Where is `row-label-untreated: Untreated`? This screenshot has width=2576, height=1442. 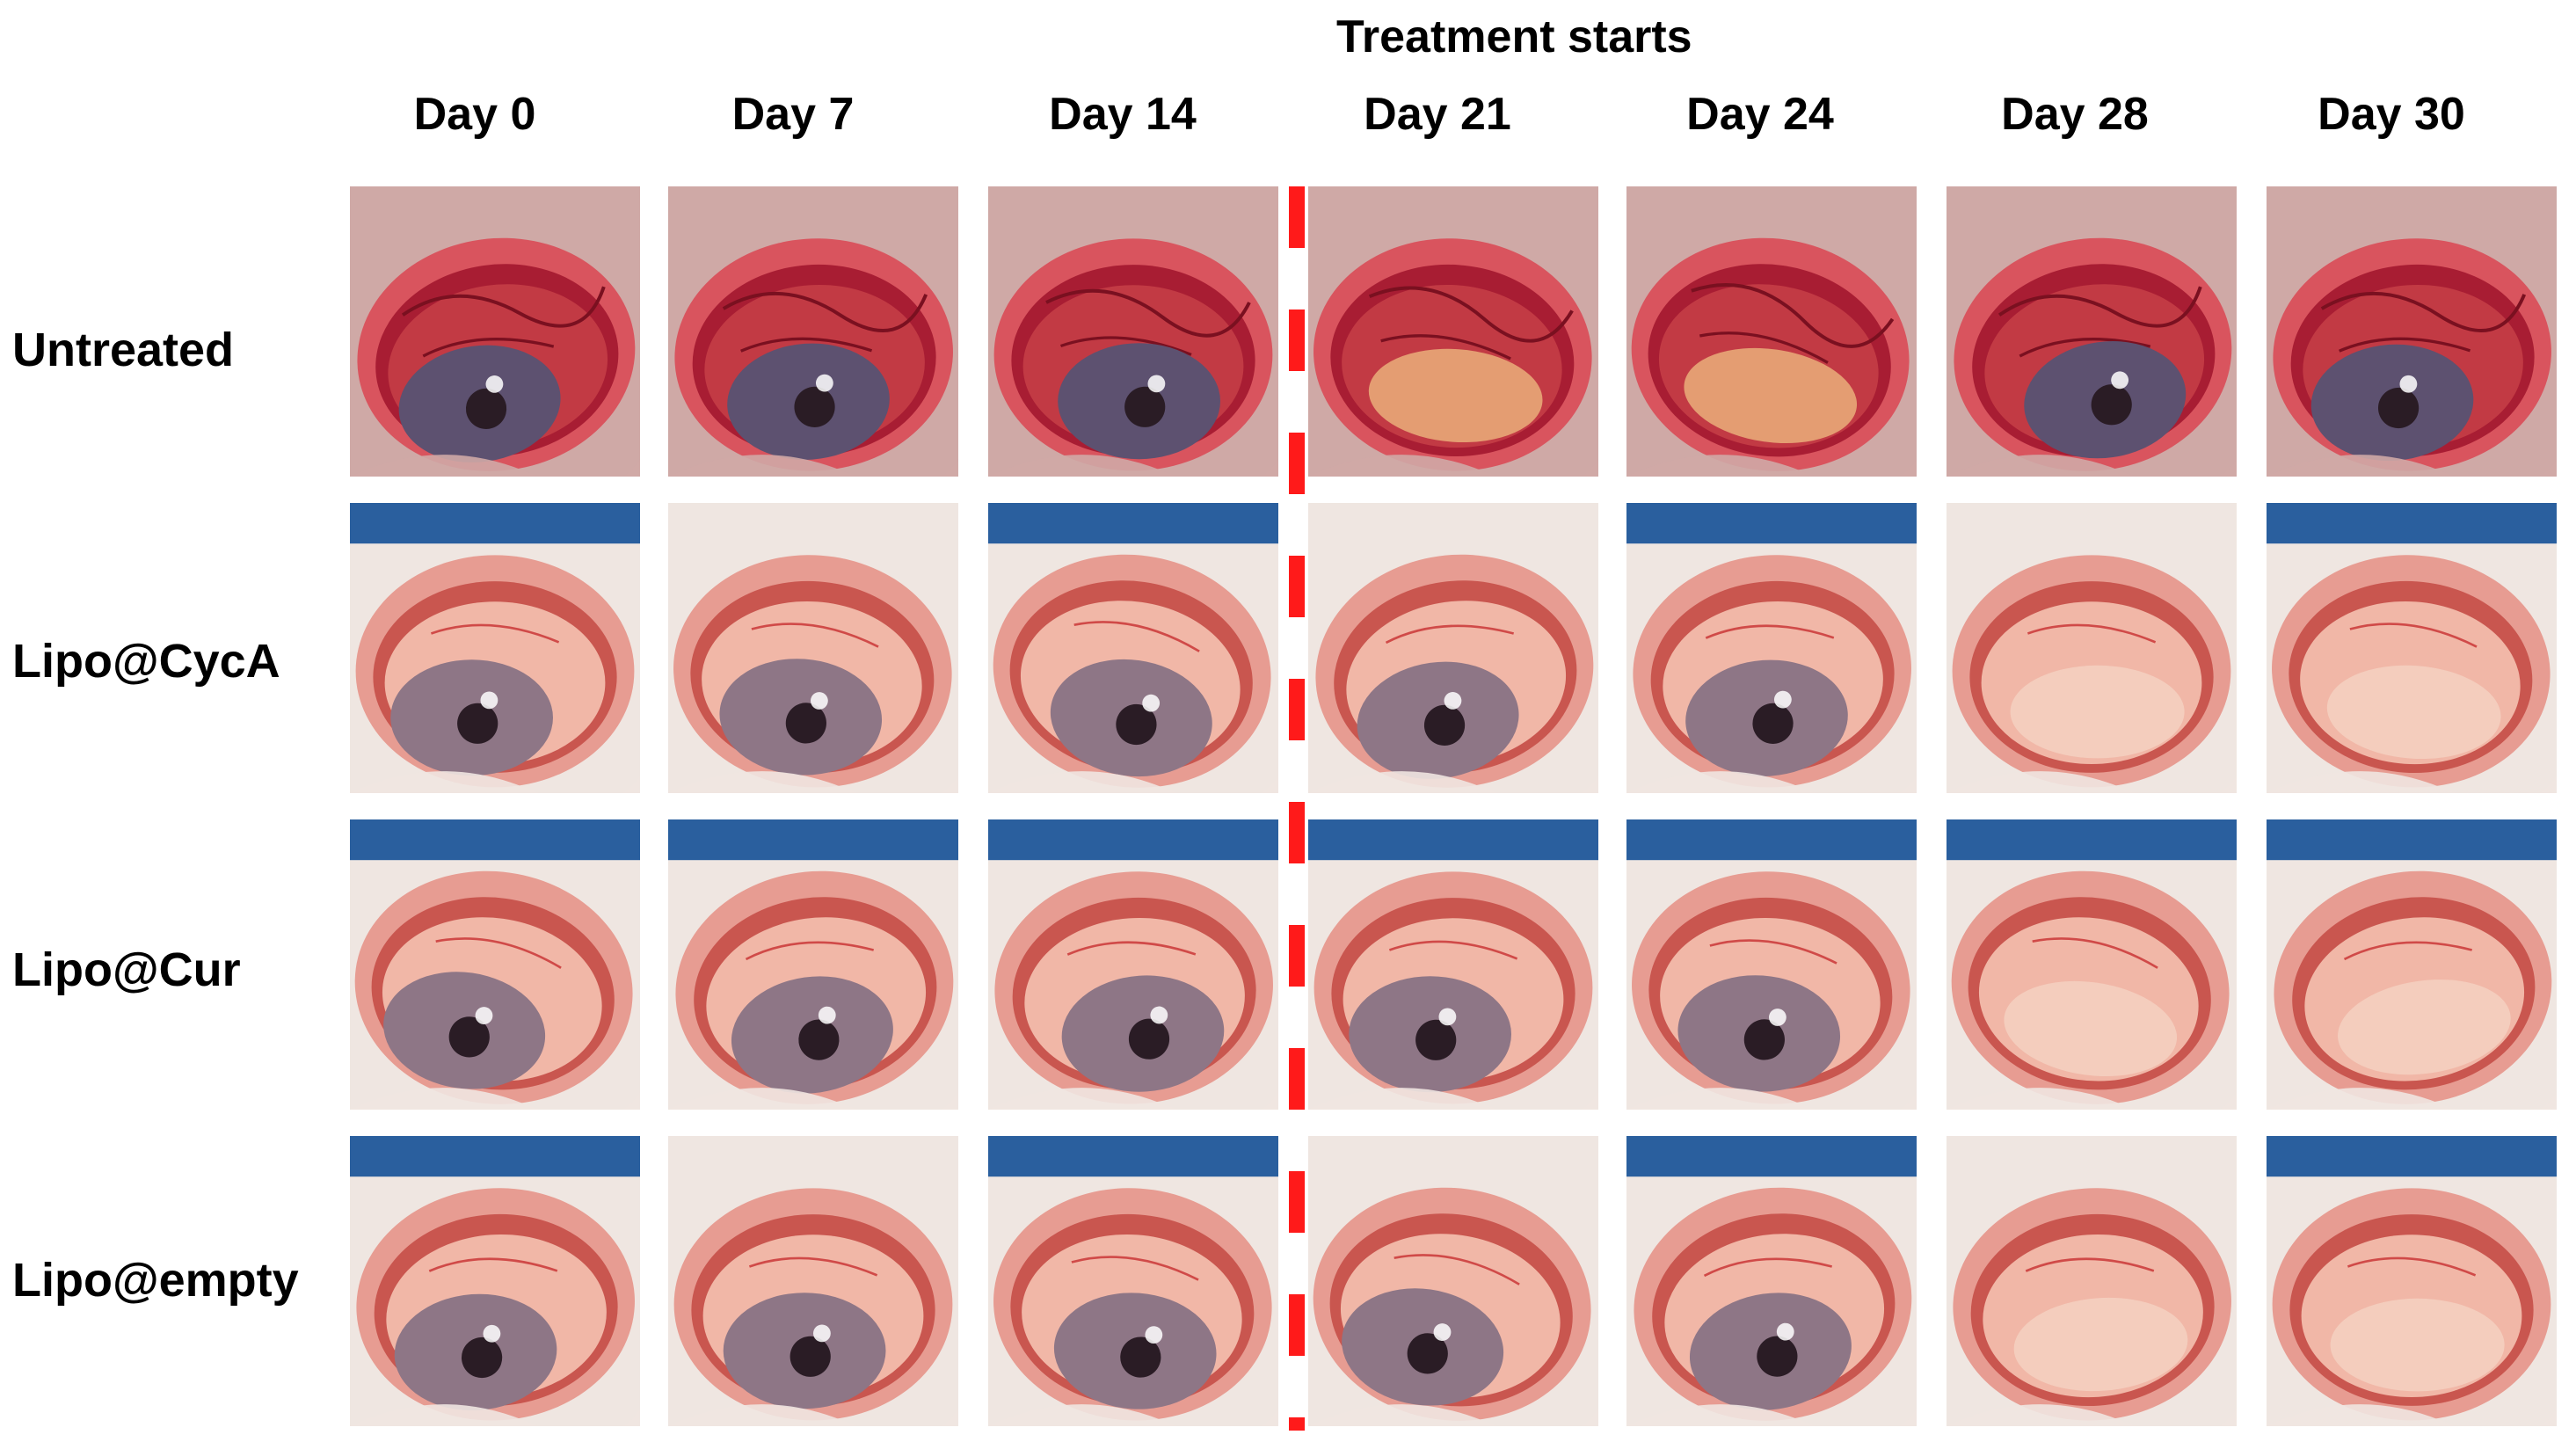
row-label-untreated: Untreated is located at coordinates (123, 350).